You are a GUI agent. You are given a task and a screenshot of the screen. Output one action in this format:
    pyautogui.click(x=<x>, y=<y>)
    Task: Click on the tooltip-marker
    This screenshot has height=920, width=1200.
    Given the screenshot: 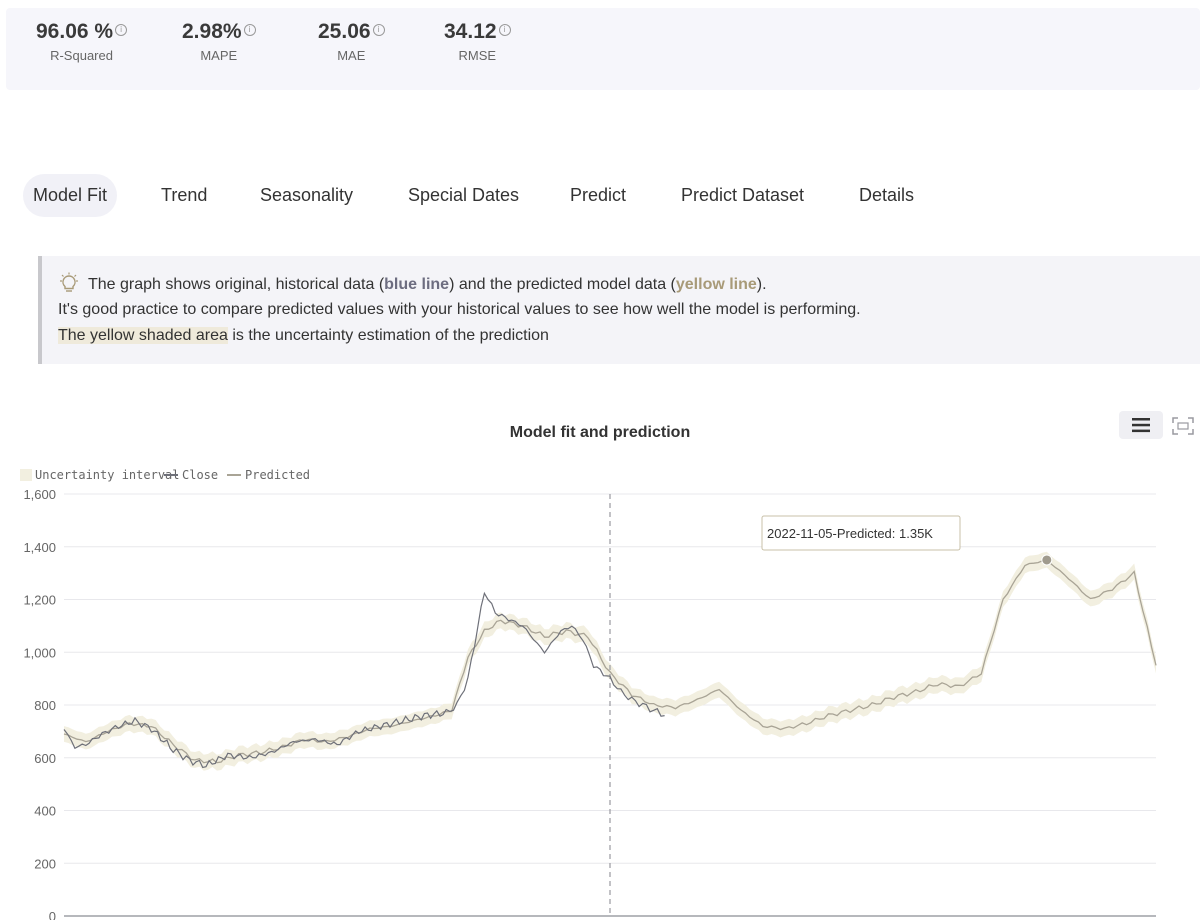 What is the action you would take?
    pyautogui.click(x=1047, y=560)
    